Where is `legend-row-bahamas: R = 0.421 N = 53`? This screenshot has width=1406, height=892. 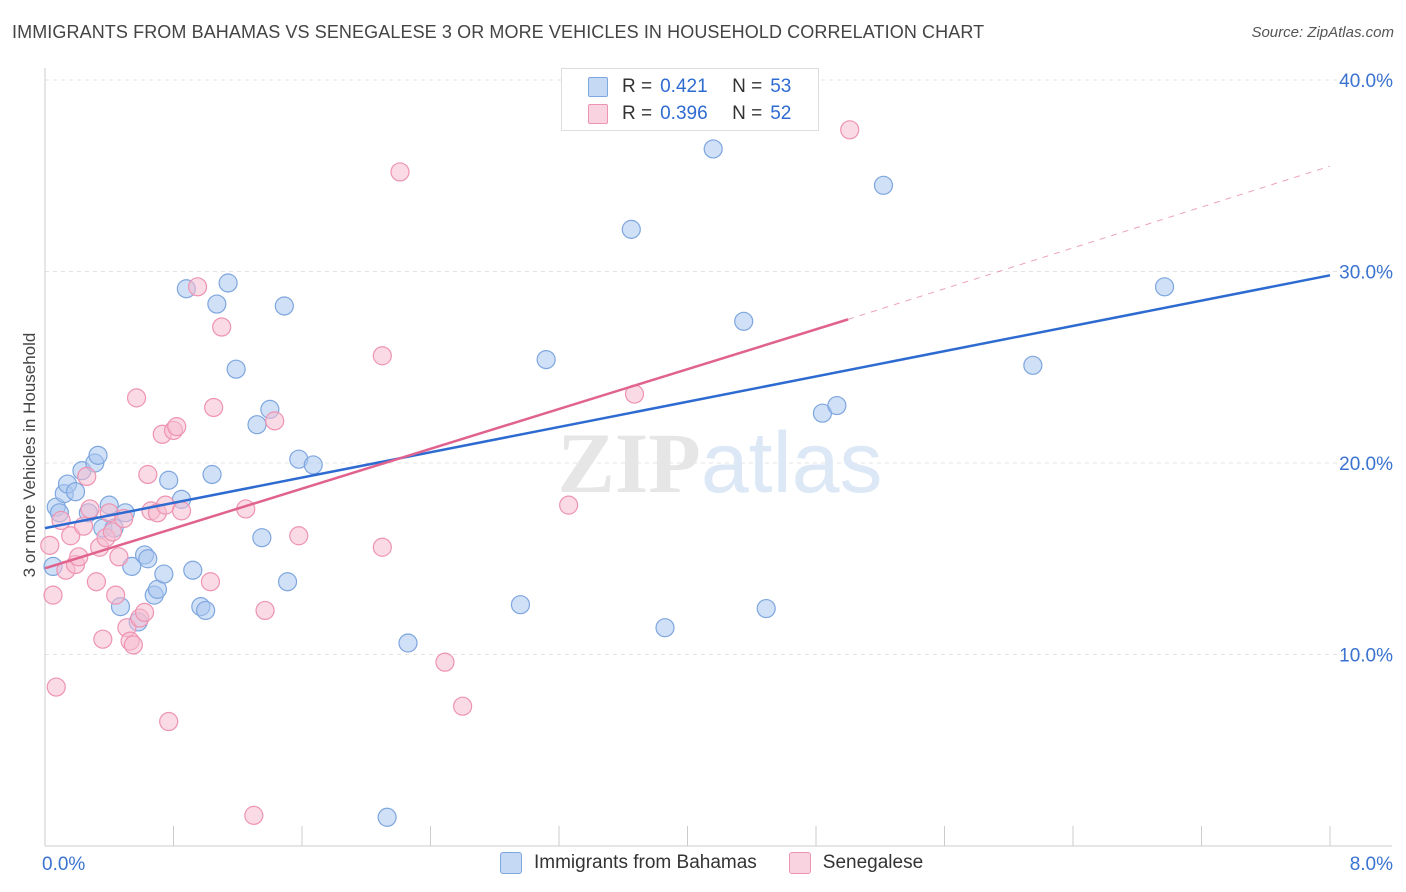 legend-row-bahamas: R = 0.421 N = 53 is located at coordinates (689, 87).